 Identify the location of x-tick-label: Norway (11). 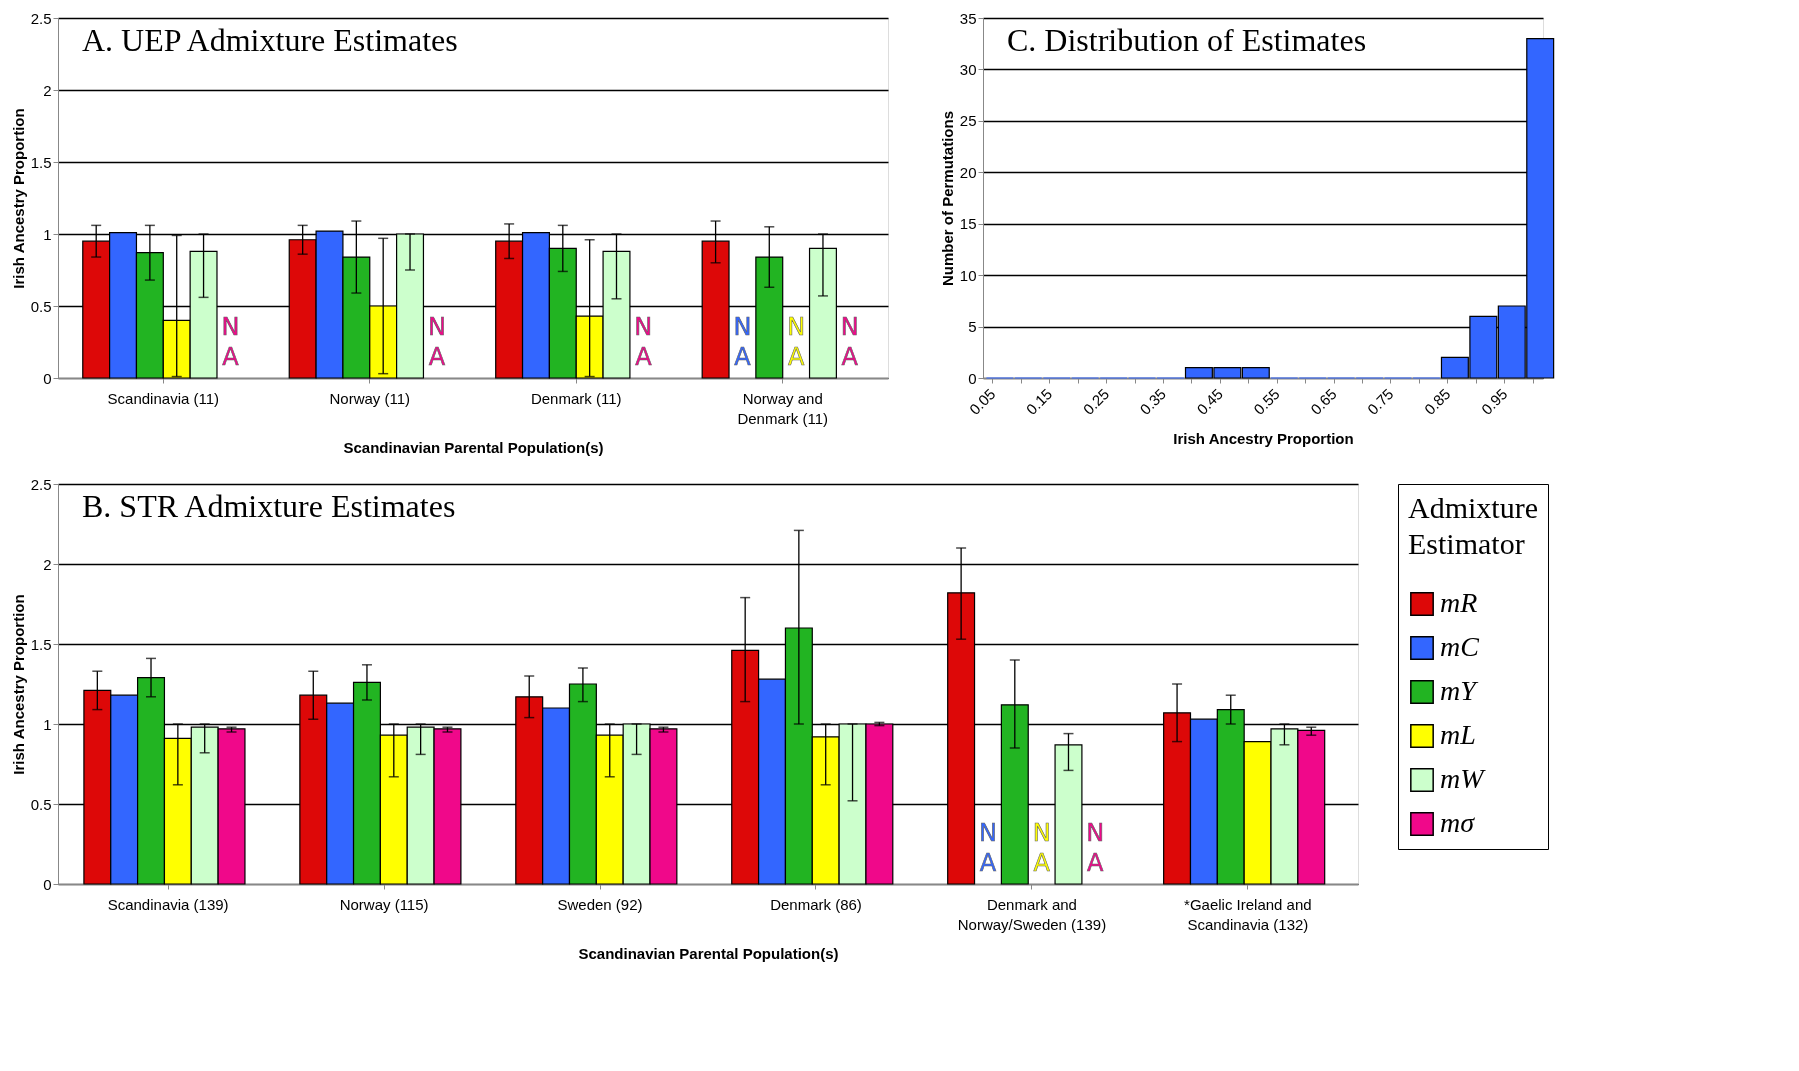
(370, 398).